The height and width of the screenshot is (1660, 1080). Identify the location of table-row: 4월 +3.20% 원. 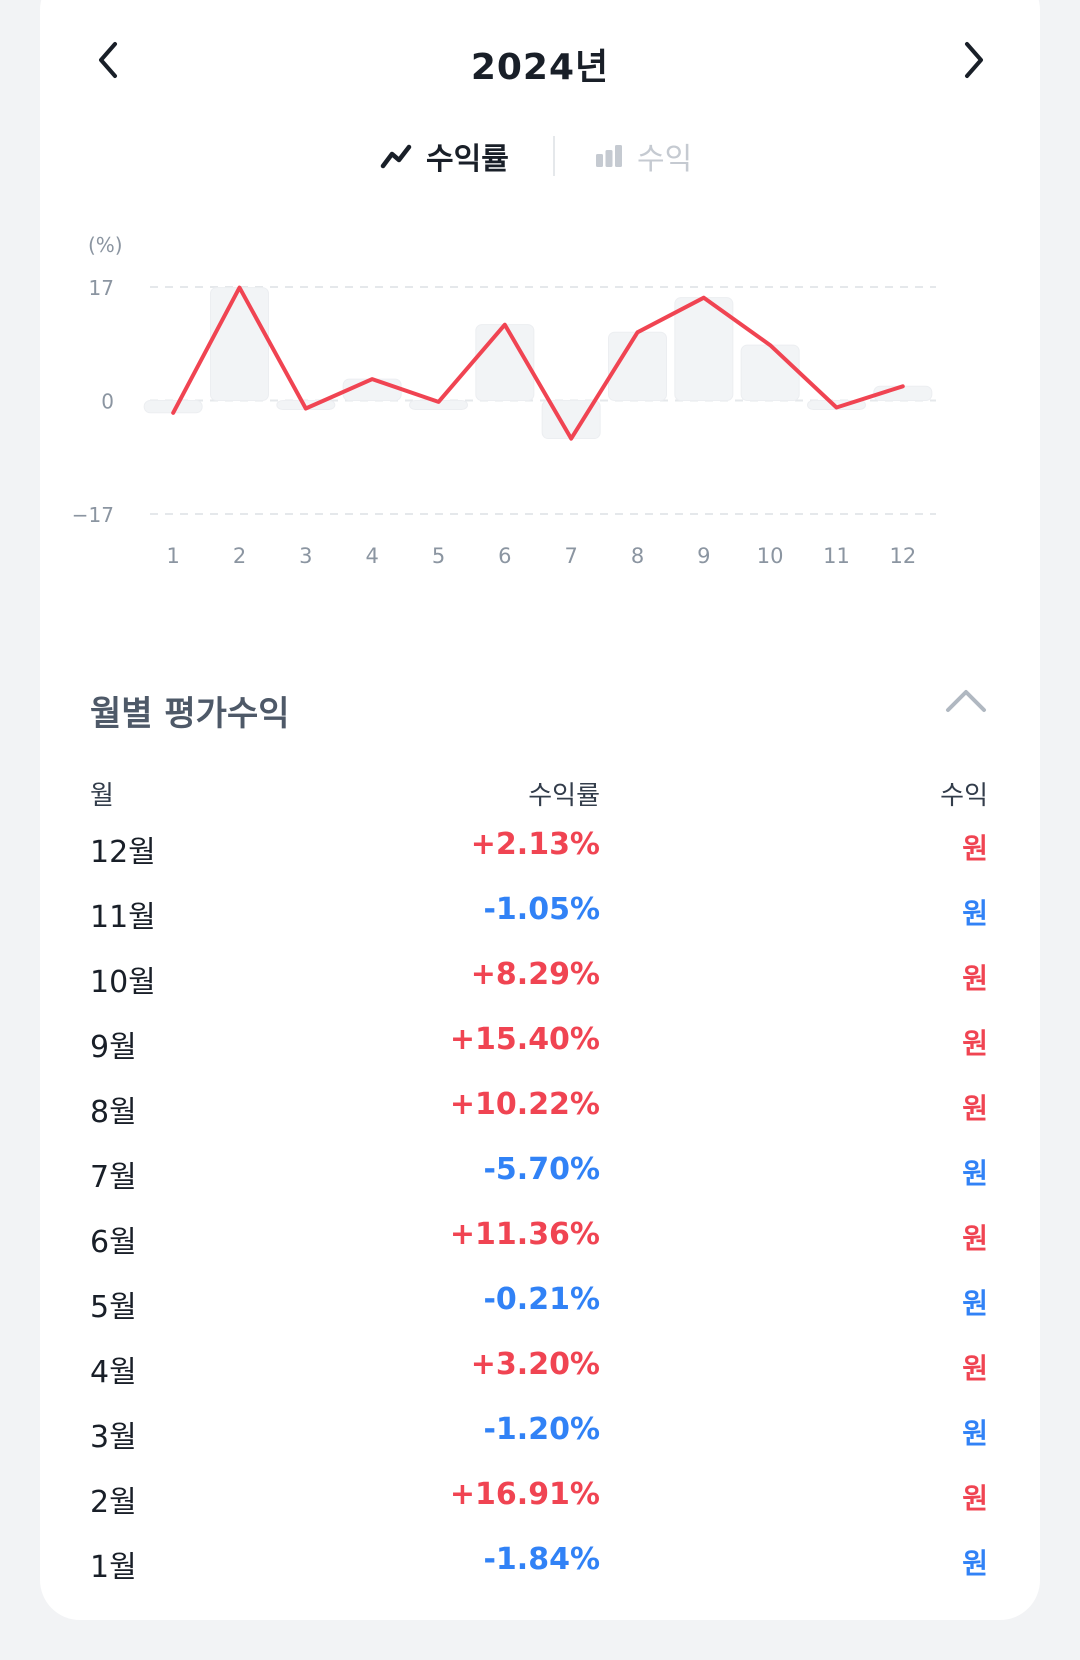
(540, 1367).